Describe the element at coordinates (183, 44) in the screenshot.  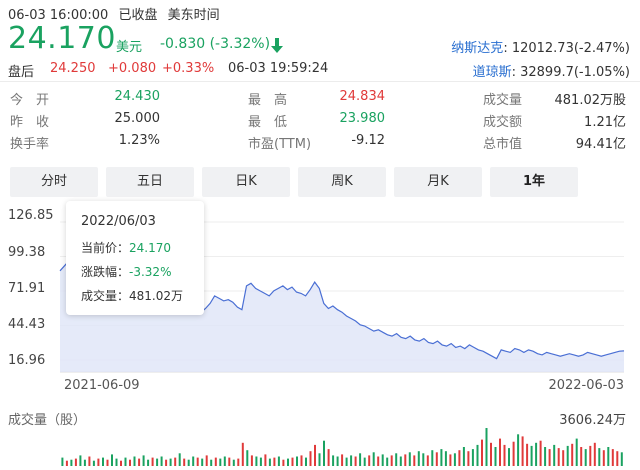
I see `change-value: -0.830` at that location.